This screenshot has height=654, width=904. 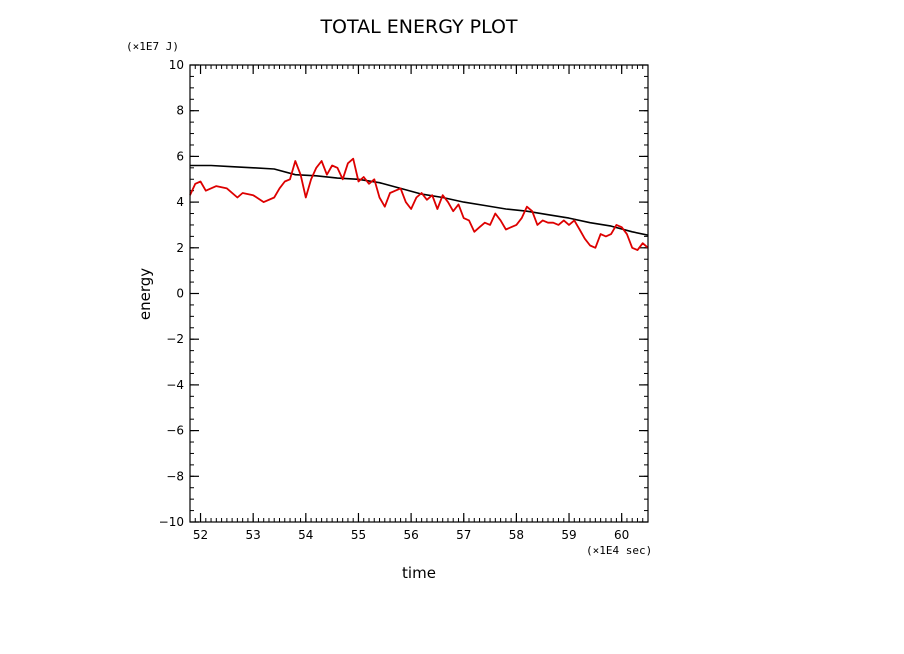 I want to click on y-tick-label: 0, so click(x=180, y=294).